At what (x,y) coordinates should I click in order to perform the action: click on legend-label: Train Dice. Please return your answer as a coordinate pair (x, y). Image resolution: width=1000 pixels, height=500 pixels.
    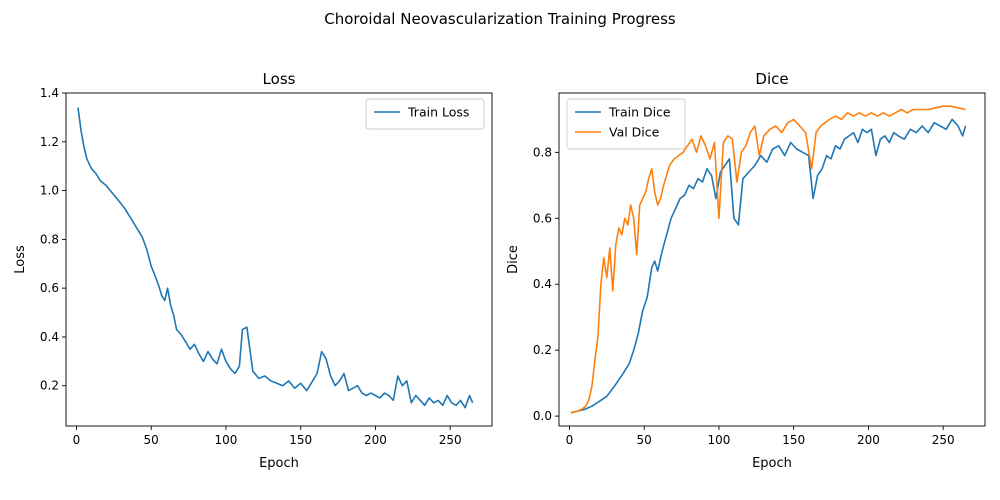
    Looking at the image, I should click on (639, 112).